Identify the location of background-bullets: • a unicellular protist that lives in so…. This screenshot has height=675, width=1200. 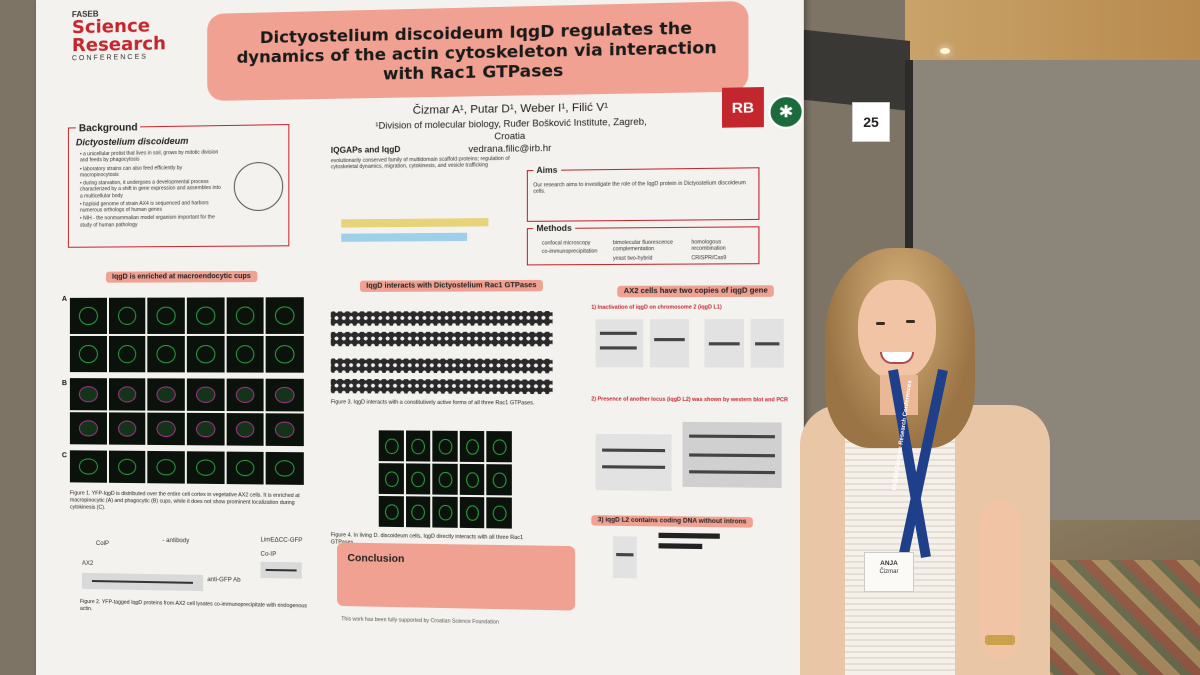
(151, 189).